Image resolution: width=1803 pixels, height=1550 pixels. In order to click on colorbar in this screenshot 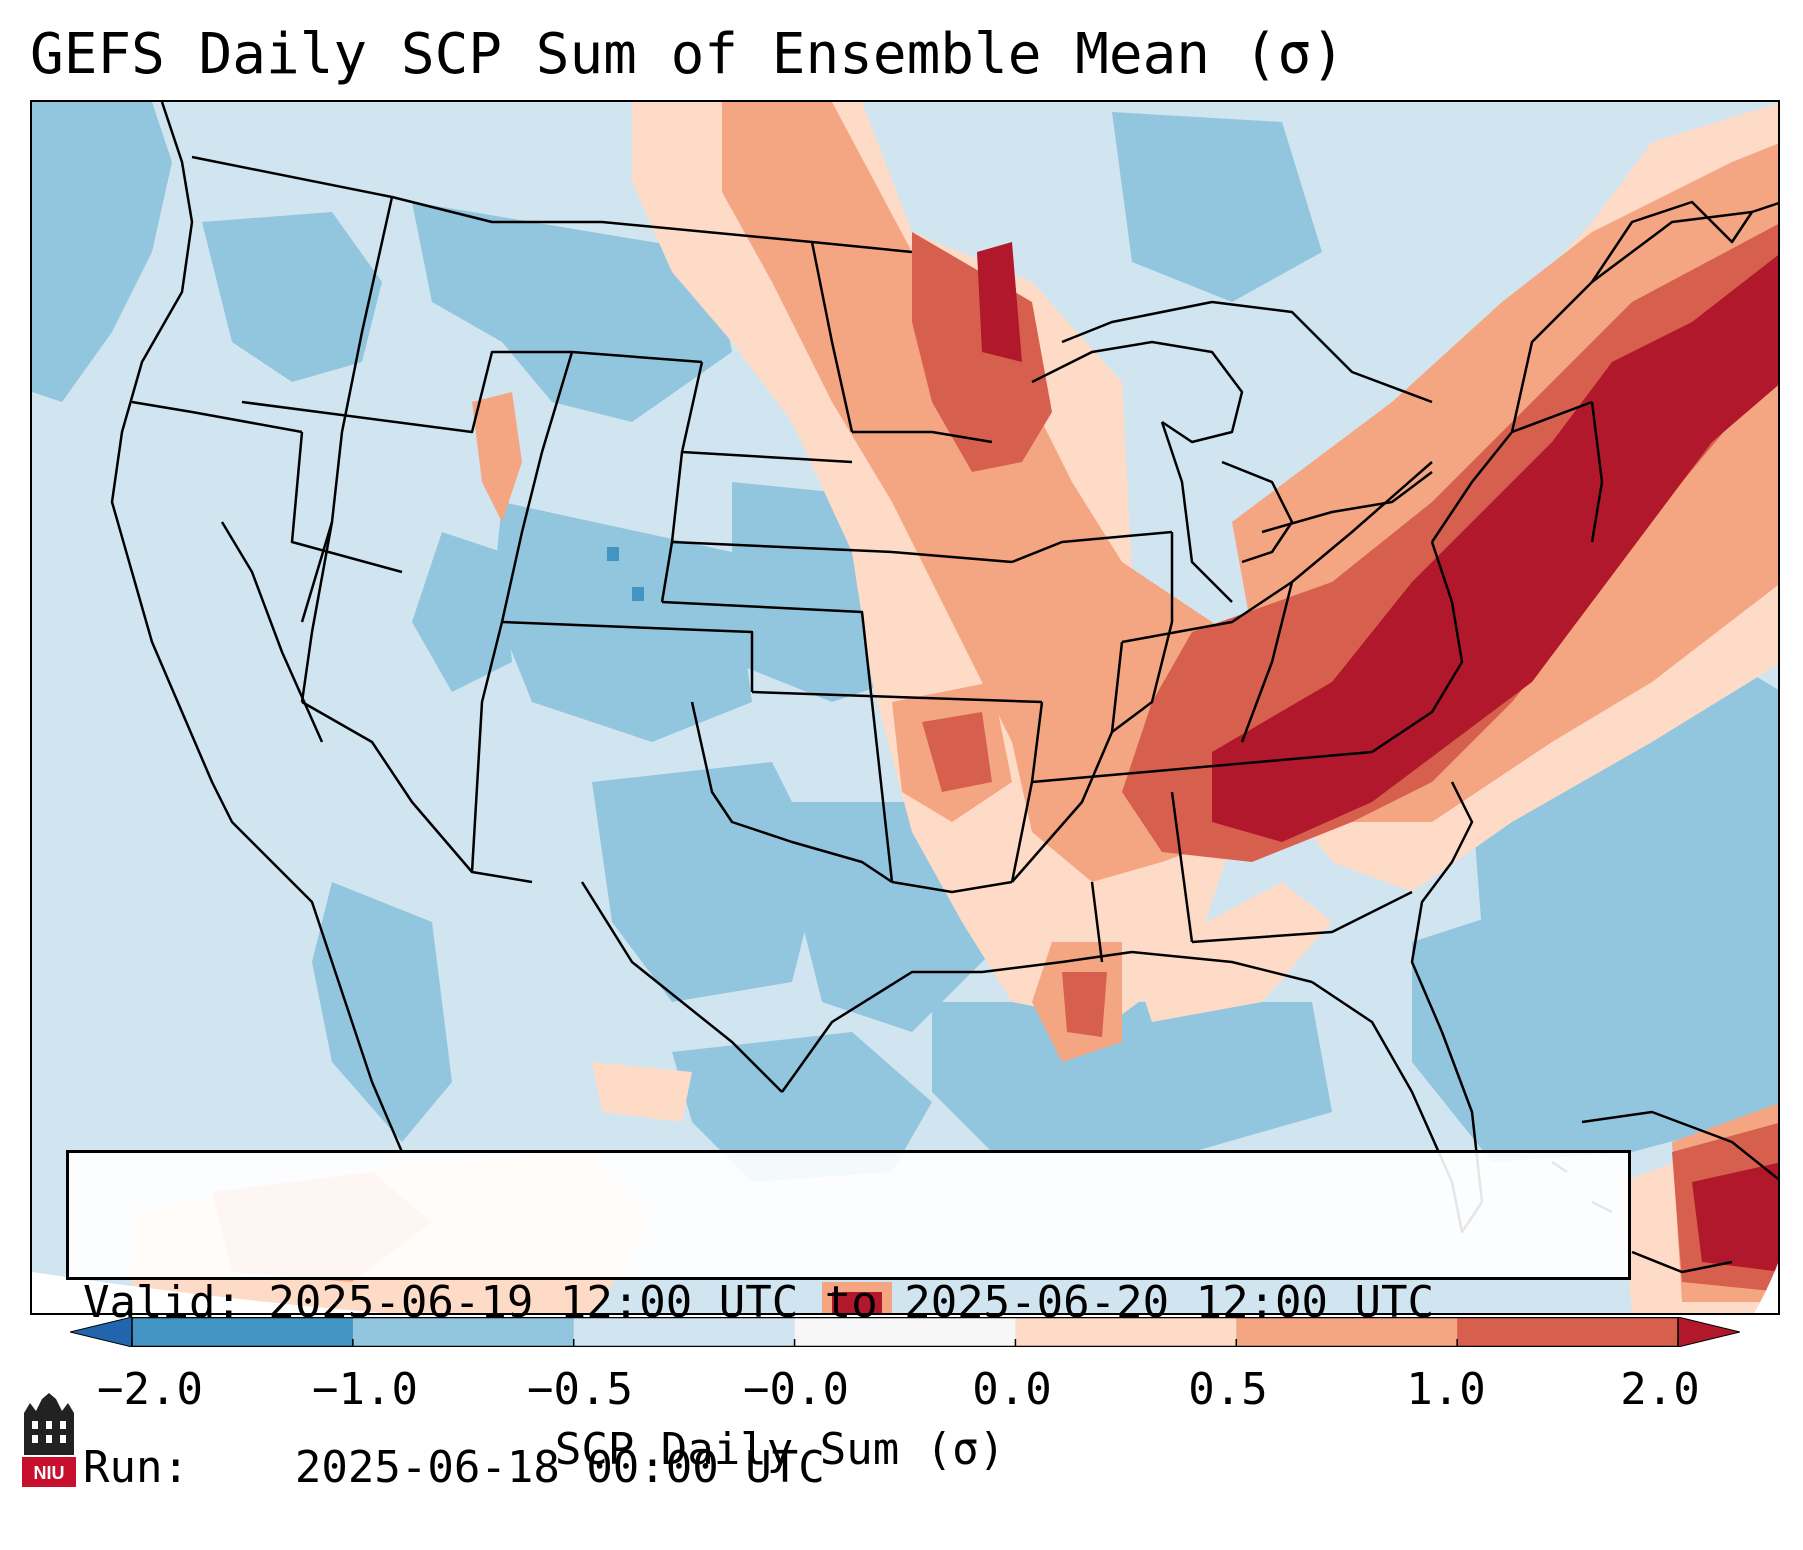, I will do `click(905, 1332)`.